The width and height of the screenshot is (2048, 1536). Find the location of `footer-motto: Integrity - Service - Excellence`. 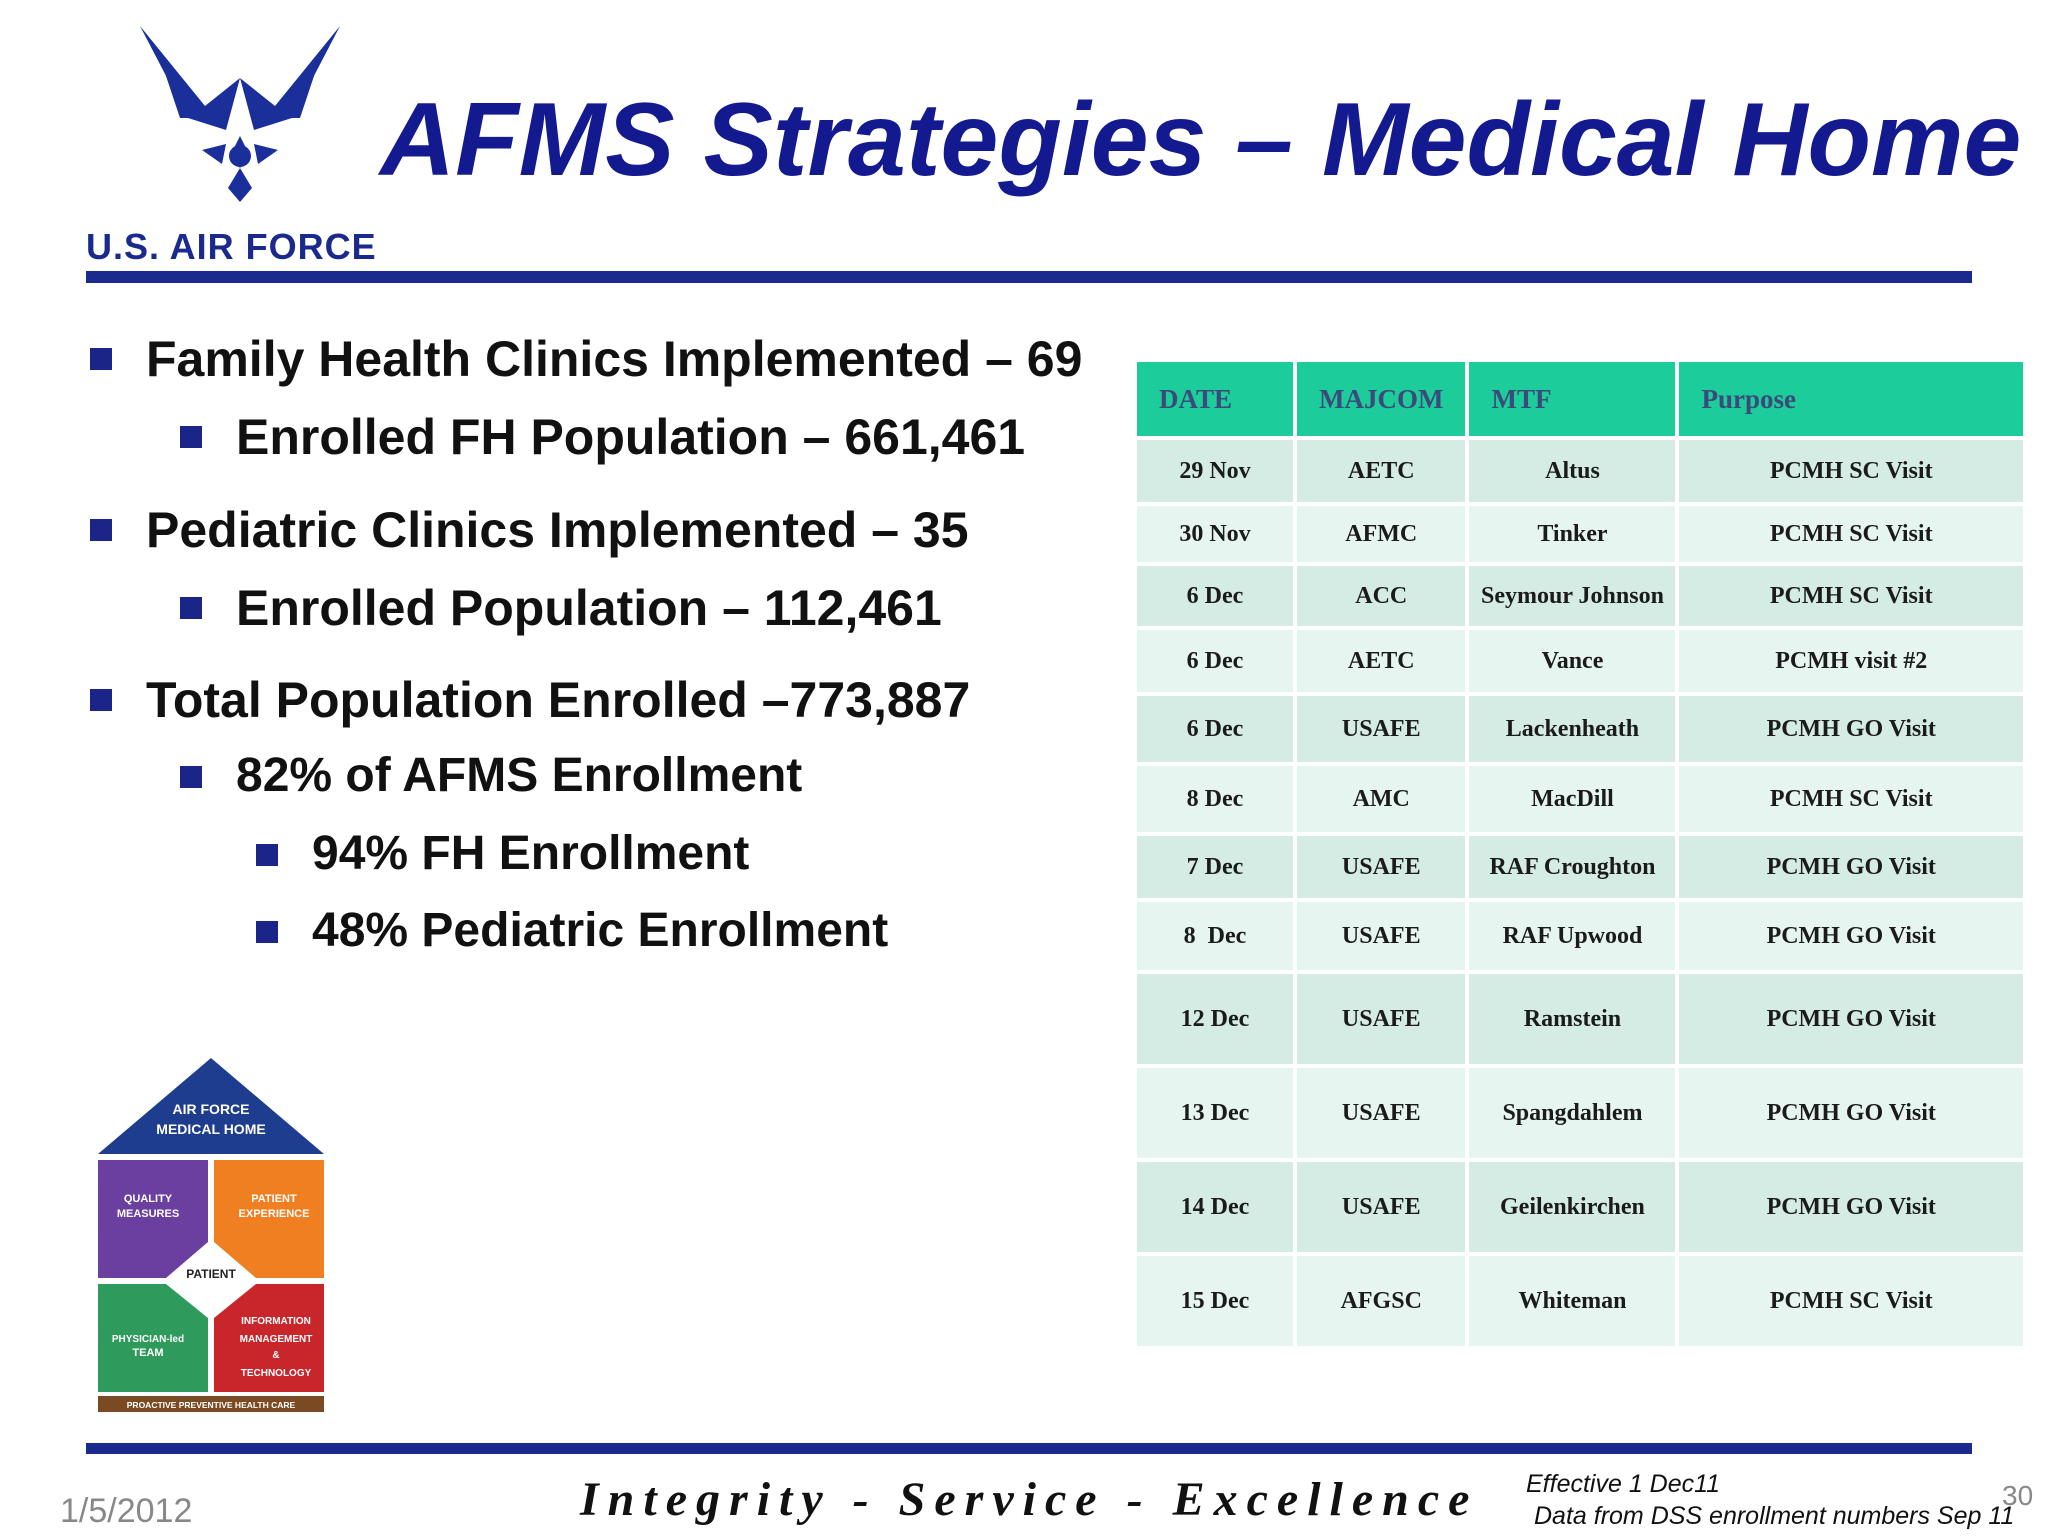

footer-motto: Integrity - Service - Excellence is located at coordinates (1029, 1499).